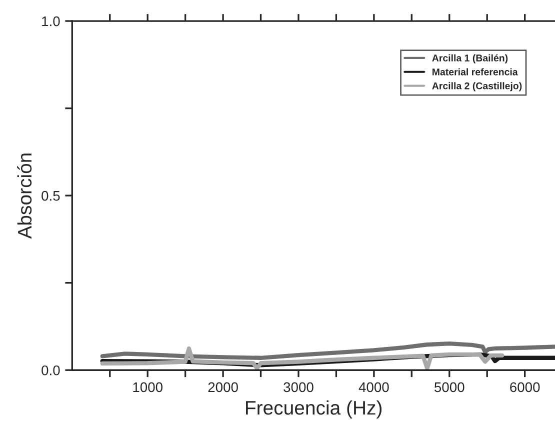  What do you see at coordinates (51, 21) in the screenshot?
I see `y-tick-label: 1.0` at bounding box center [51, 21].